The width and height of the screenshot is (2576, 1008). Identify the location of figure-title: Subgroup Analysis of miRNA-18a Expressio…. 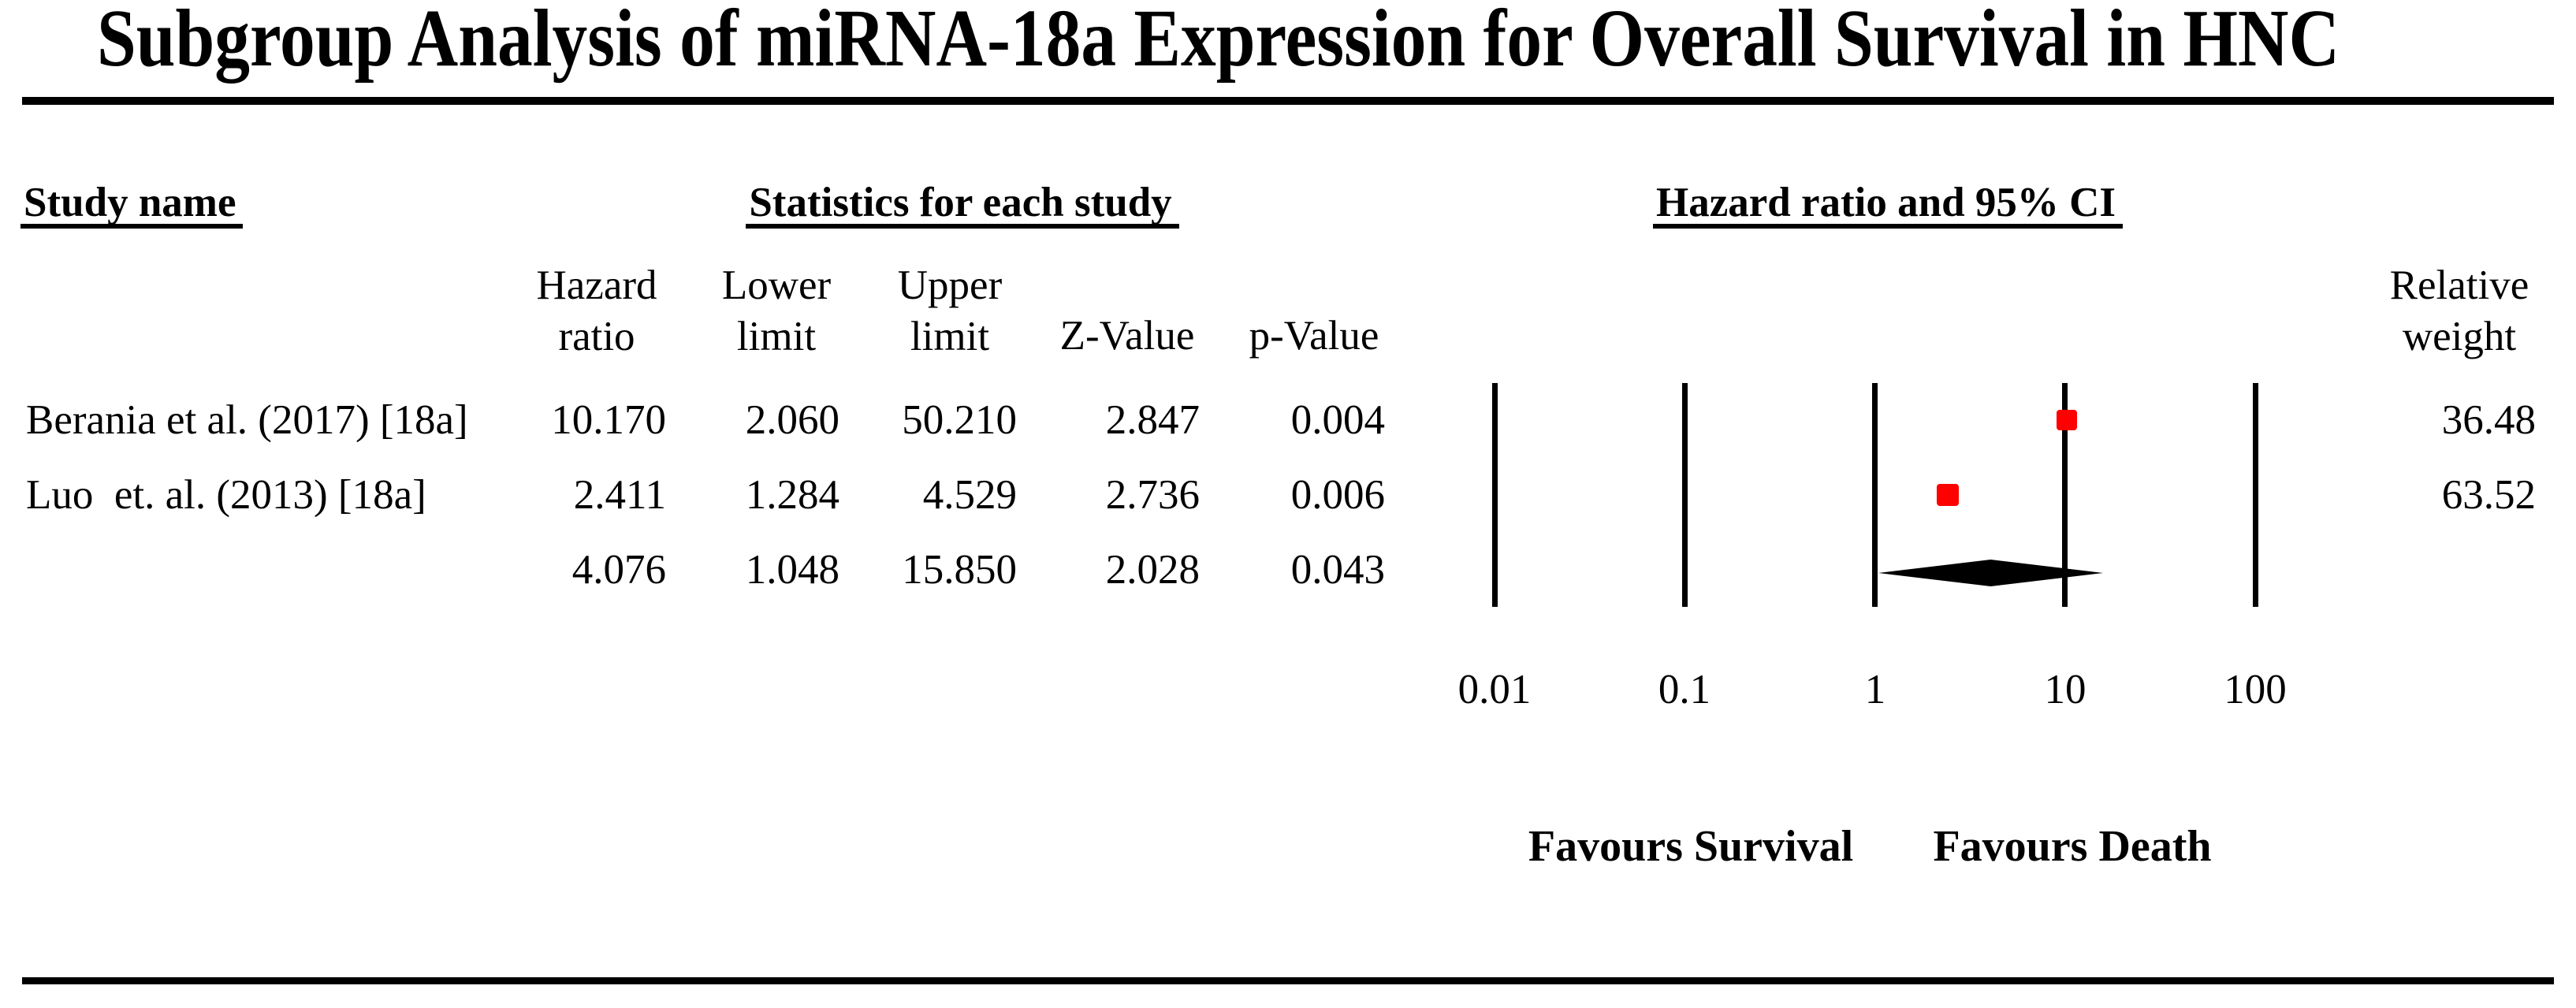
(1218, 42).